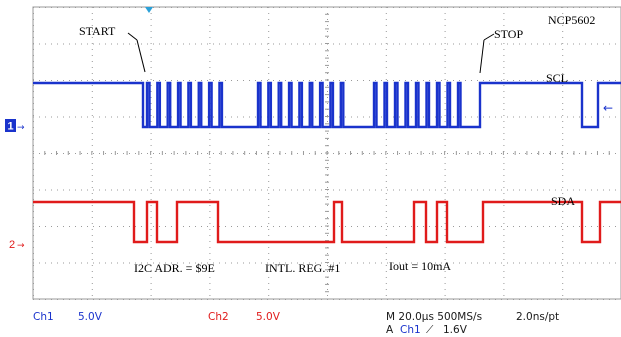 The image size is (621, 337). I want to click on sda-trace, so click(327, 222).